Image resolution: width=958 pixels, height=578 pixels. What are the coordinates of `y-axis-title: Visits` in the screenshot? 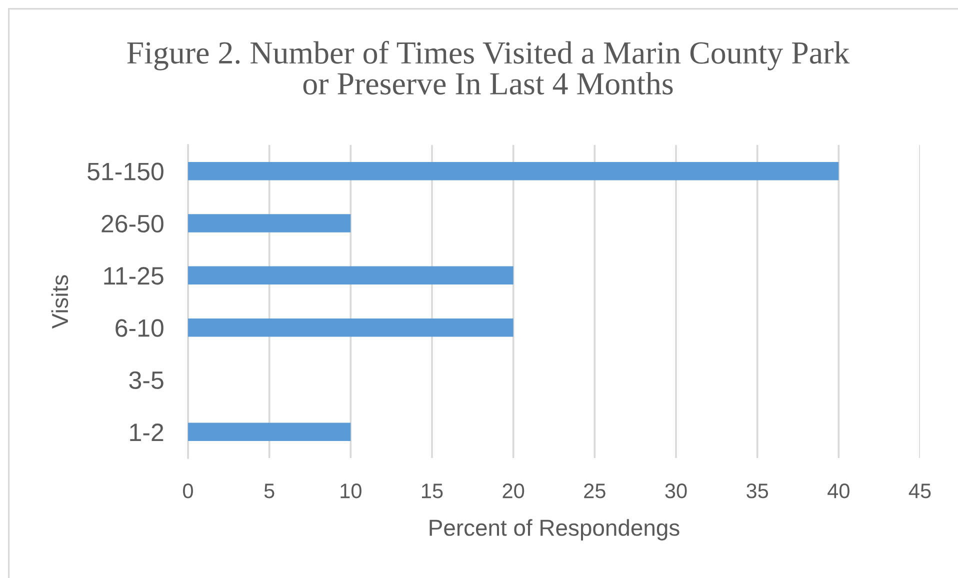 It's located at (59, 302).